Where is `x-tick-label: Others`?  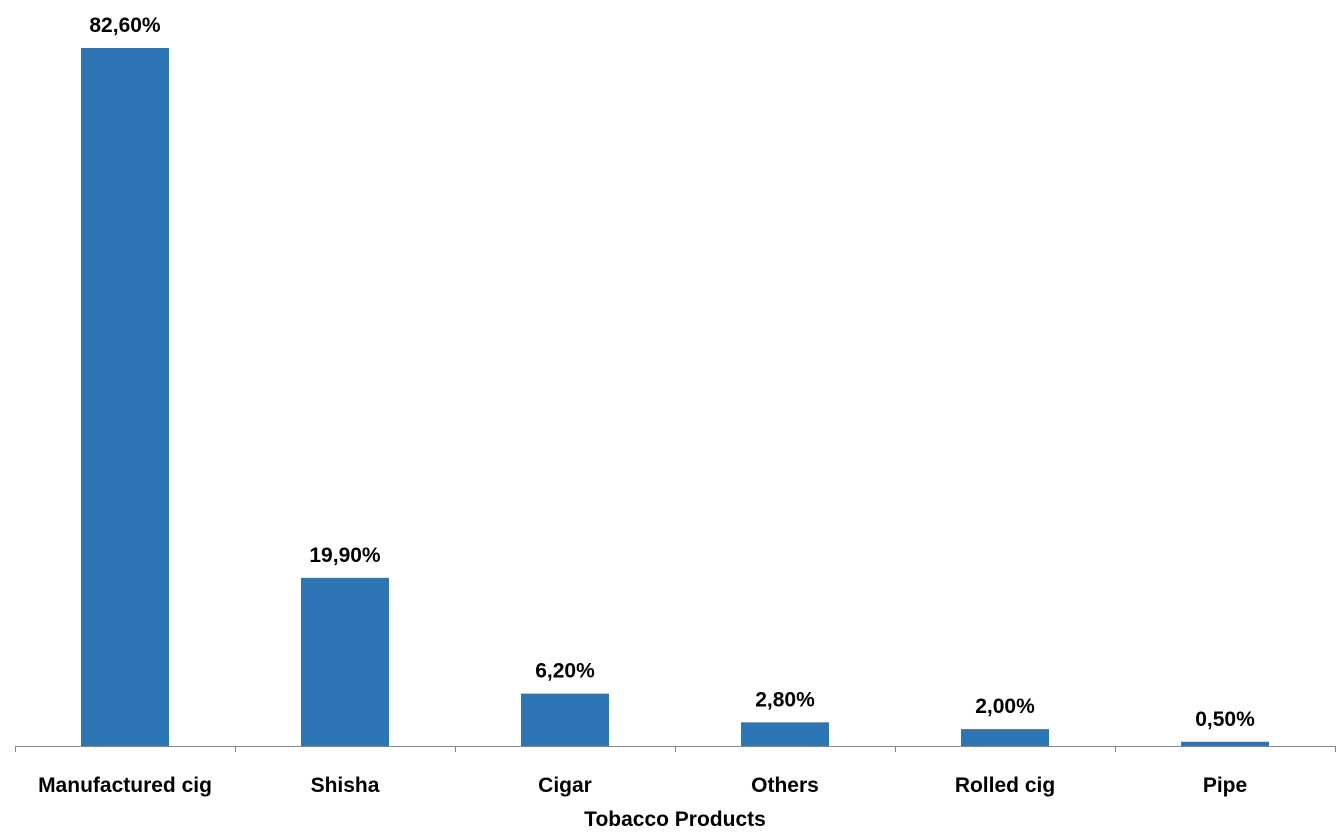
x-tick-label: Others is located at coordinates (785, 785).